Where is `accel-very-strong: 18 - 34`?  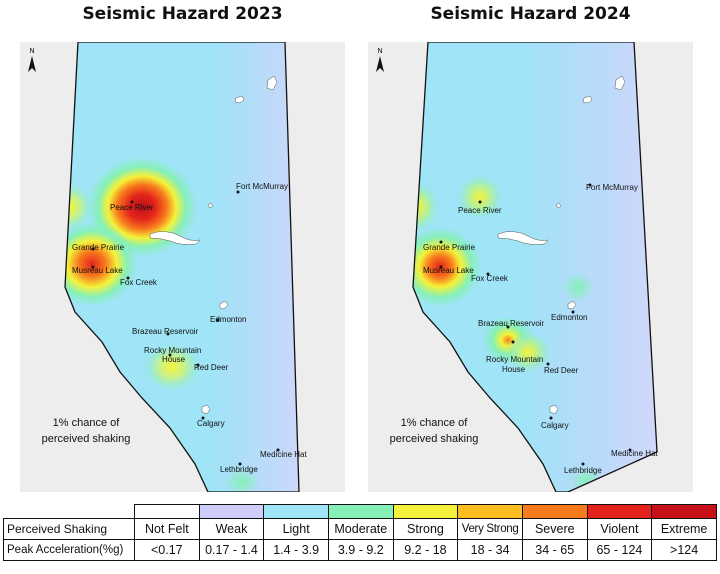
accel-very-strong: 18 - 34 is located at coordinates (490, 550).